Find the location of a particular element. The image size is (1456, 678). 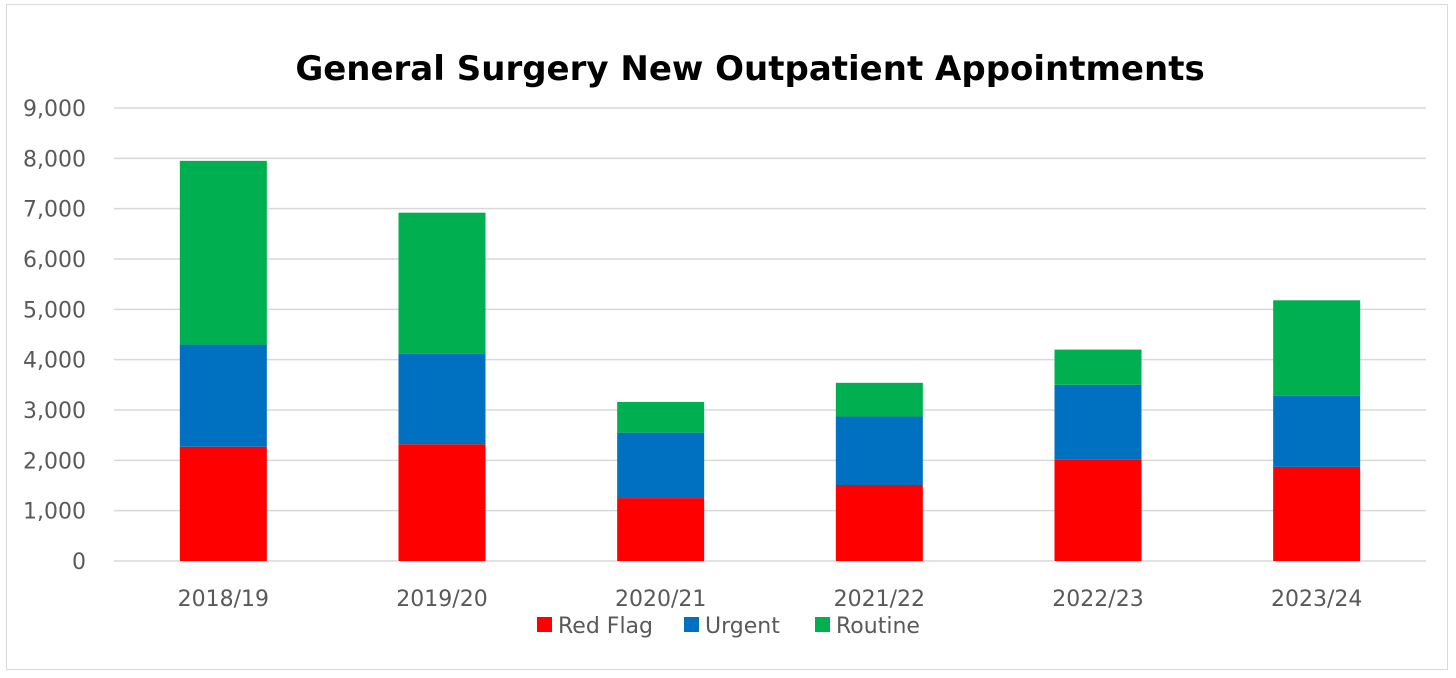

x-tick-label: 2022/23 is located at coordinates (1097, 599).